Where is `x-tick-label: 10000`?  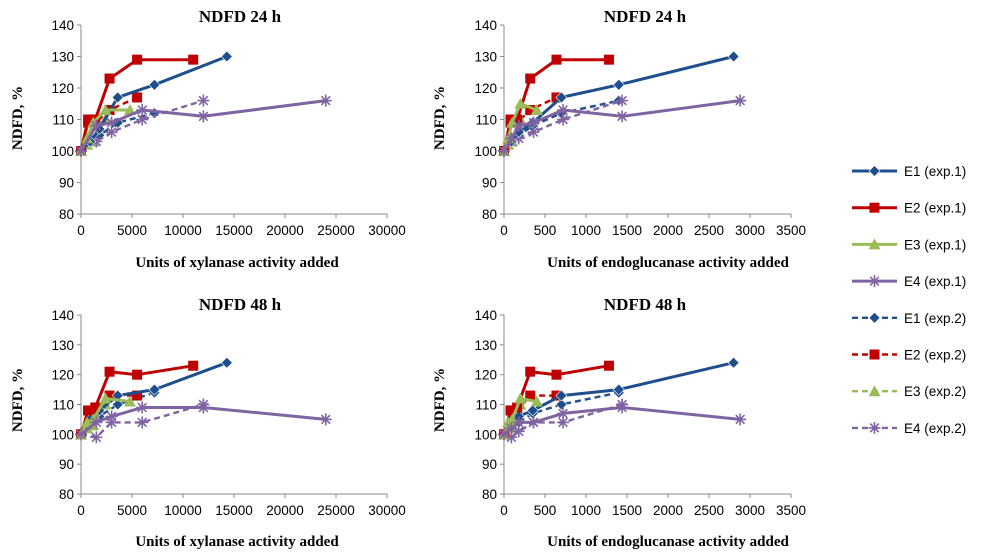
x-tick-label: 10000 is located at coordinates (183, 510).